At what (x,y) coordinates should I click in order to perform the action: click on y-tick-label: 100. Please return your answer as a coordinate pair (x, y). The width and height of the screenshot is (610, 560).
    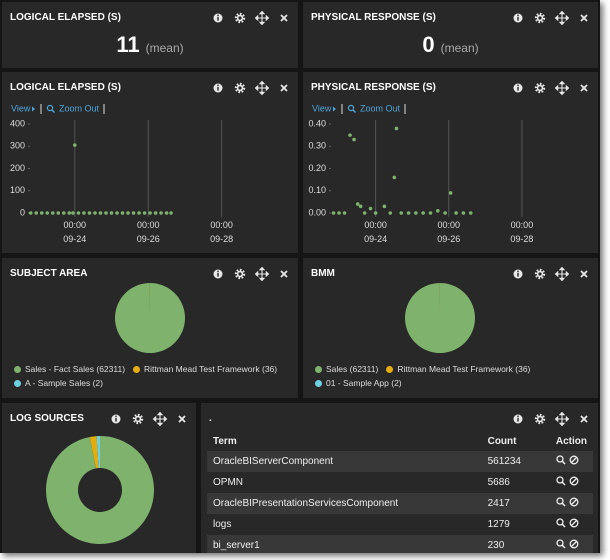
    Looking at the image, I should click on (17, 190).